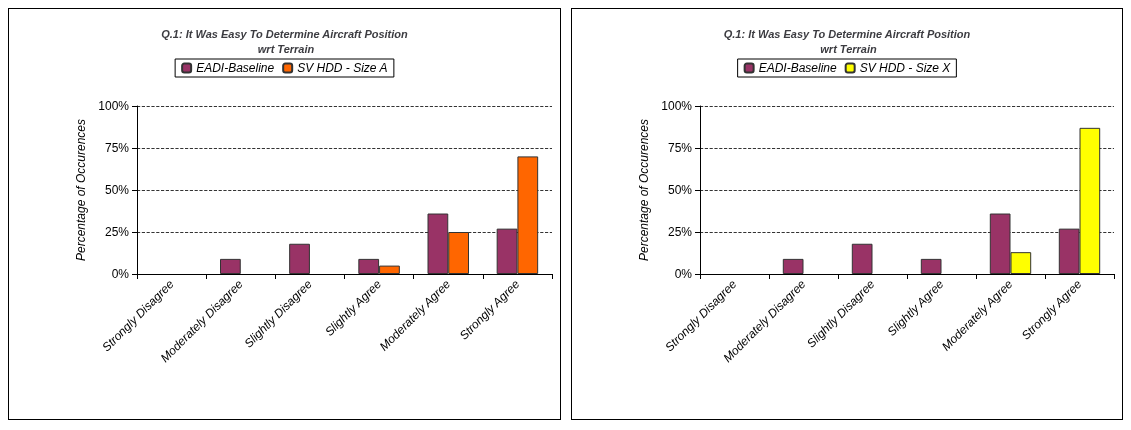  What do you see at coordinates (342, 68) in the screenshot?
I see `legend-label: SV HDD - Size A` at bounding box center [342, 68].